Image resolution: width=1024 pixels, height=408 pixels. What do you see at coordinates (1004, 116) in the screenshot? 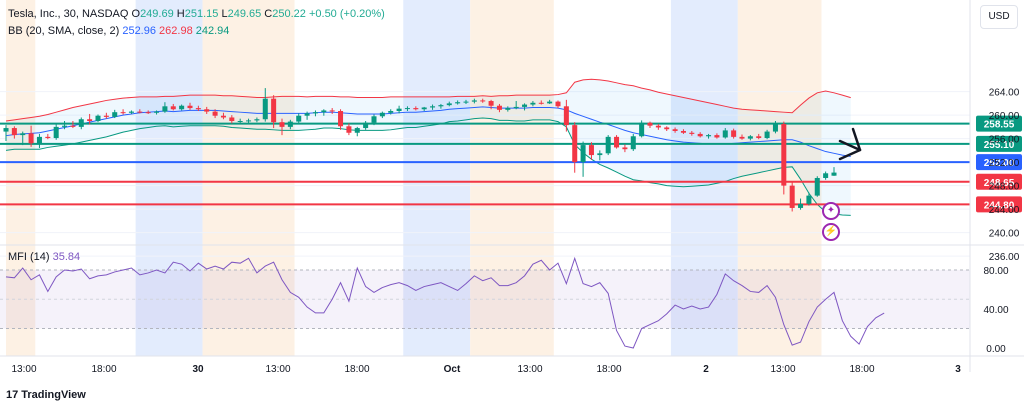
I see `price-tick-label: 260.00` at bounding box center [1004, 116].